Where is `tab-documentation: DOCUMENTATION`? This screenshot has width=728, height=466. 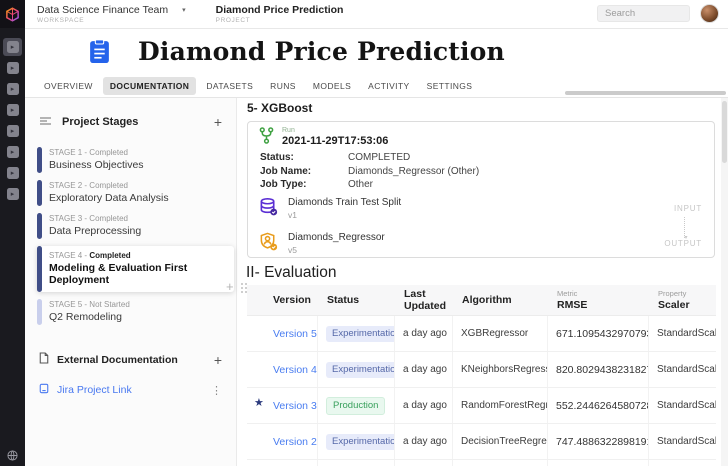 tab-documentation: DOCUMENTATION is located at coordinates (149, 86).